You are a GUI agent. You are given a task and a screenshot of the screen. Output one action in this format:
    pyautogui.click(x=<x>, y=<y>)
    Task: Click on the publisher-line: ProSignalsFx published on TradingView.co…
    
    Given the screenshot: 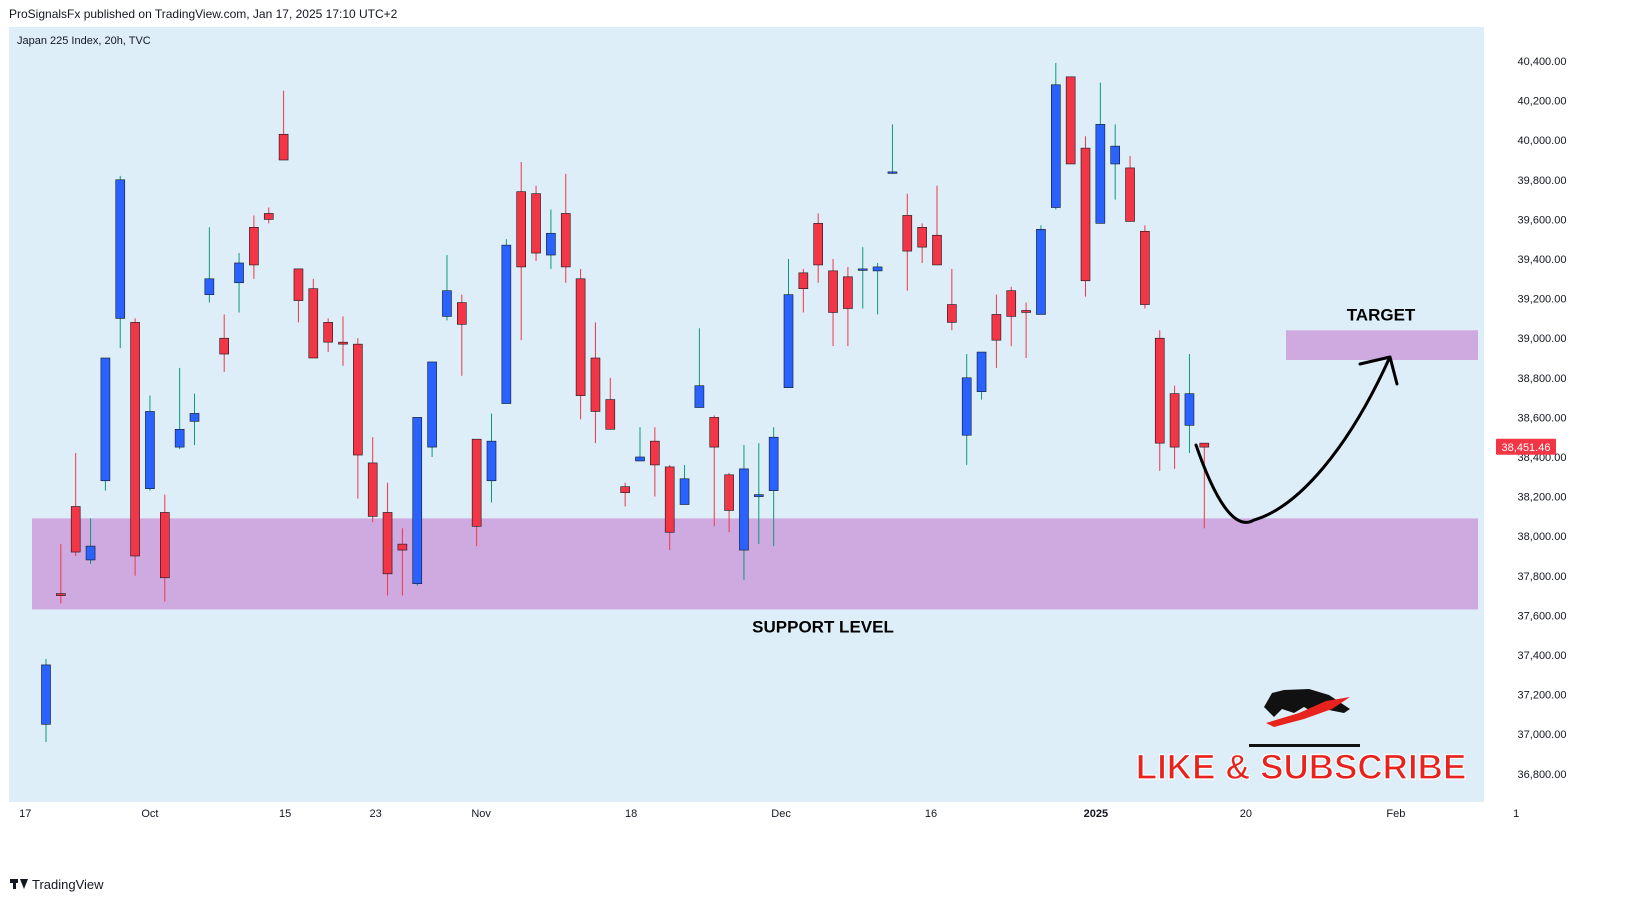 What is the action you would take?
    pyautogui.click(x=203, y=14)
    